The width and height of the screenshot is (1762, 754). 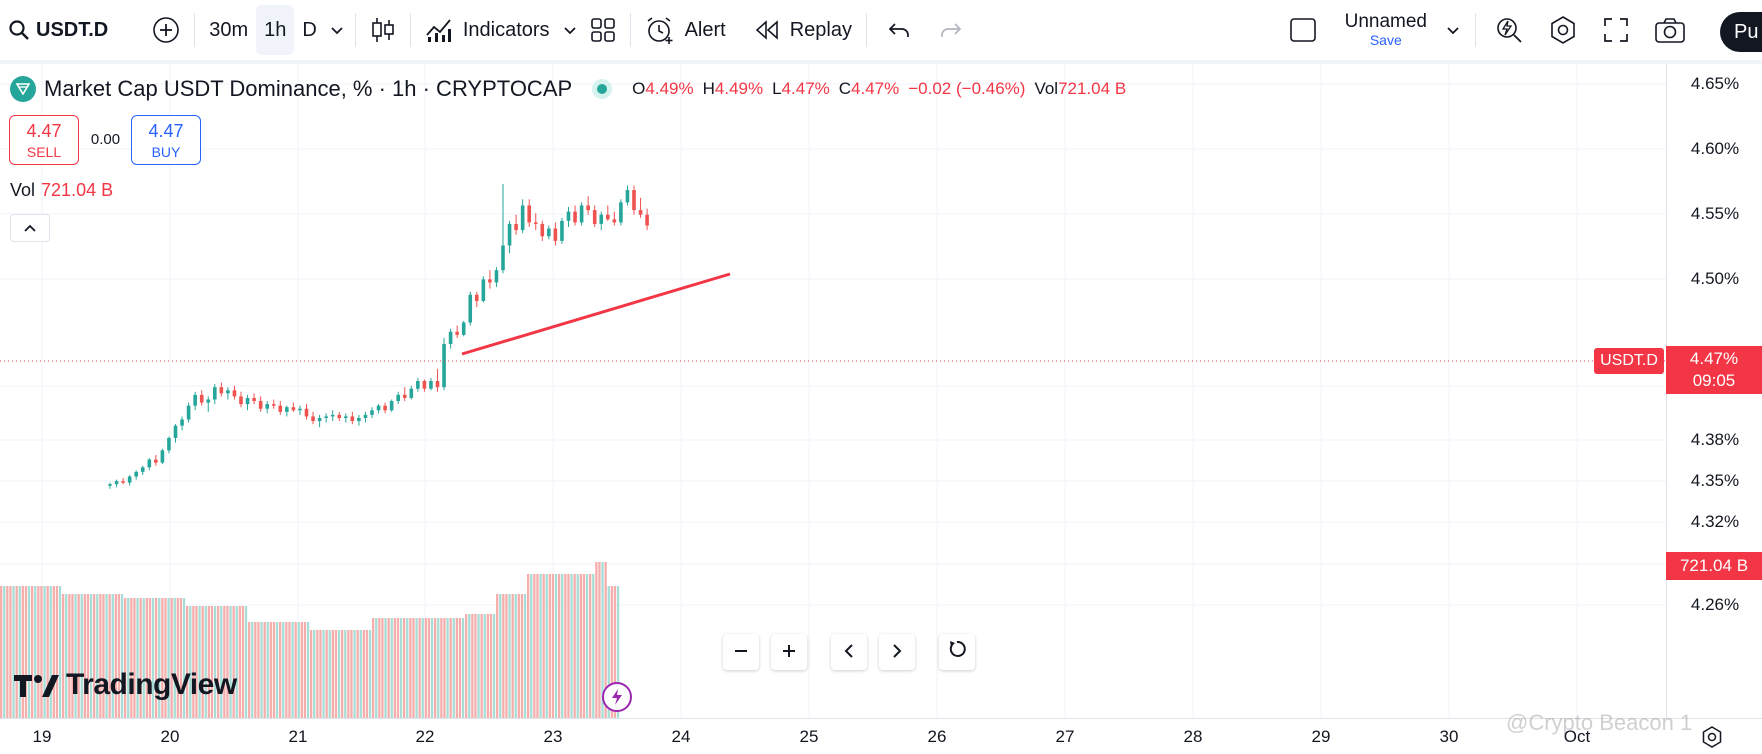 I want to click on zoom-out-button, so click(x=741, y=652).